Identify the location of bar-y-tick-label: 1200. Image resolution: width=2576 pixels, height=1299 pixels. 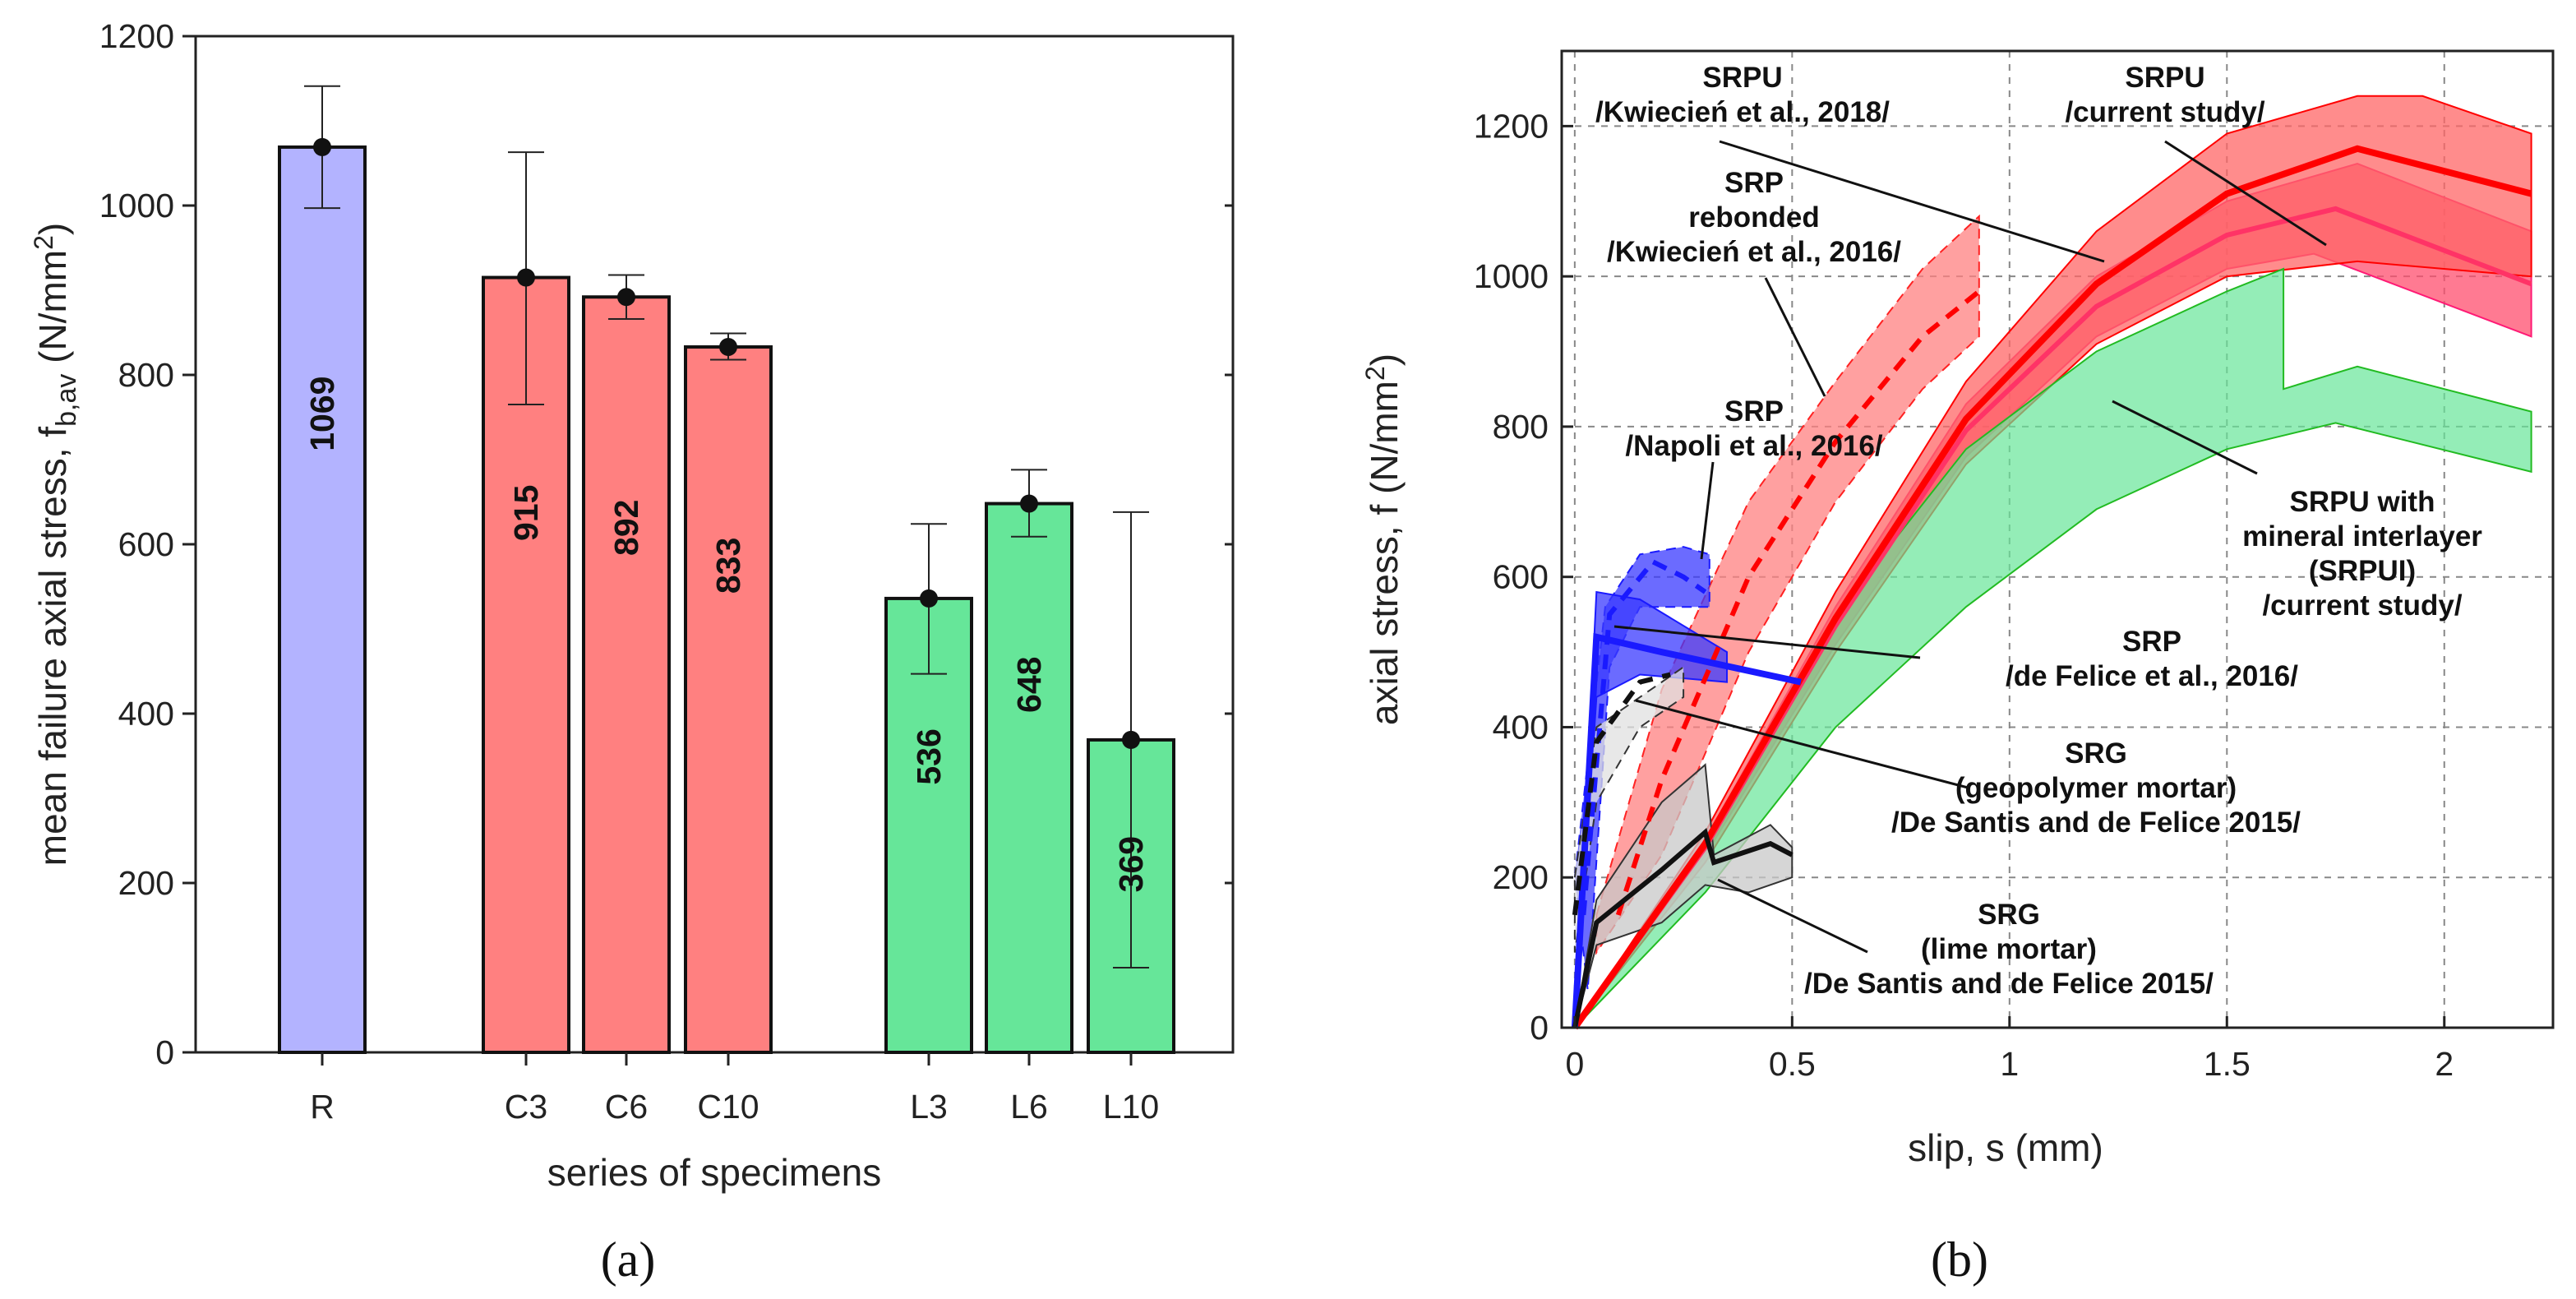
(137, 36).